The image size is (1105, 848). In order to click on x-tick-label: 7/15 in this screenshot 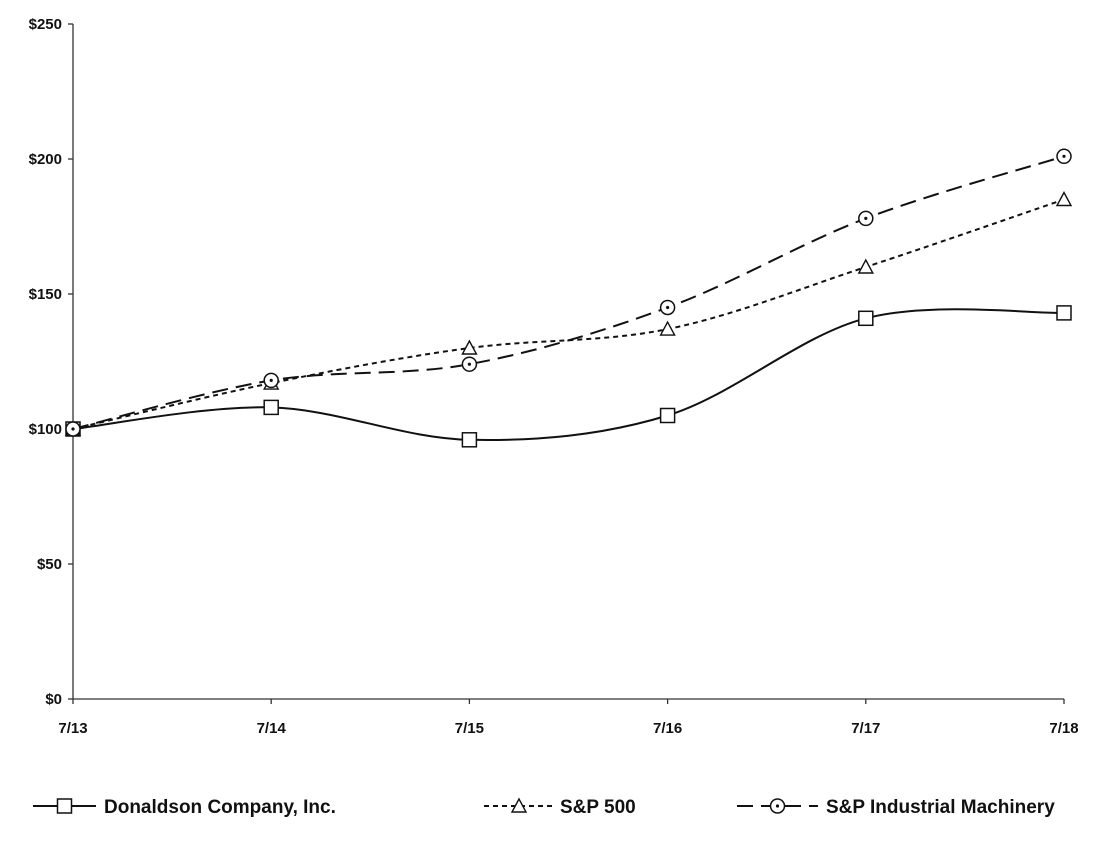, I will do `click(469, 728)`.